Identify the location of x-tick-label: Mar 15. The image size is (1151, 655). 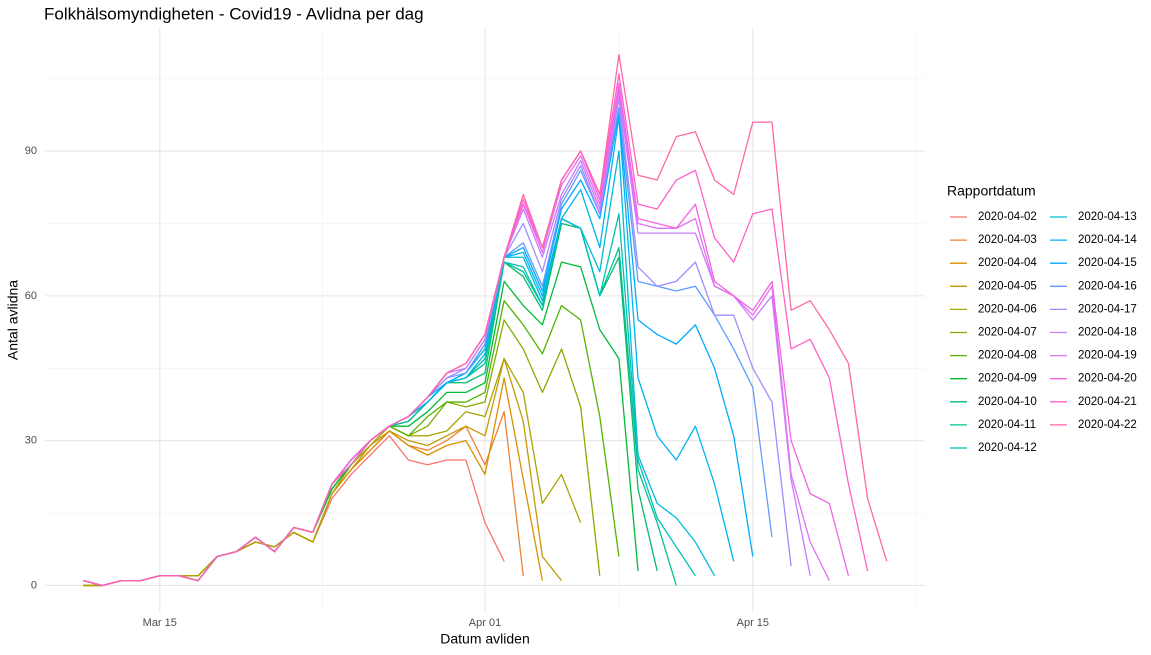
(160, 623).